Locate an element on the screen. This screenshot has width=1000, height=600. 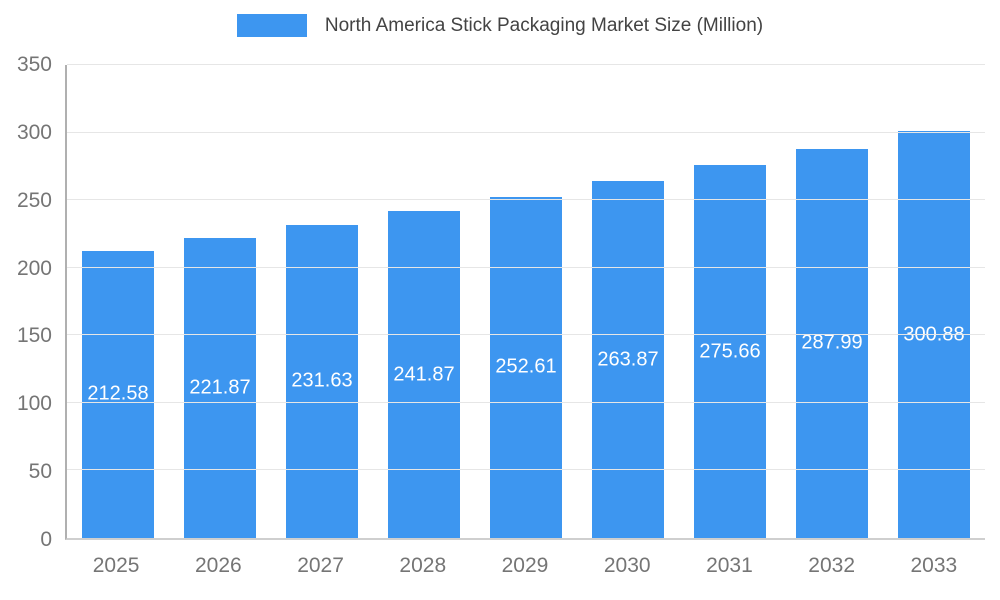
y-tick-label: 250 is located at coordinates (34, 200).